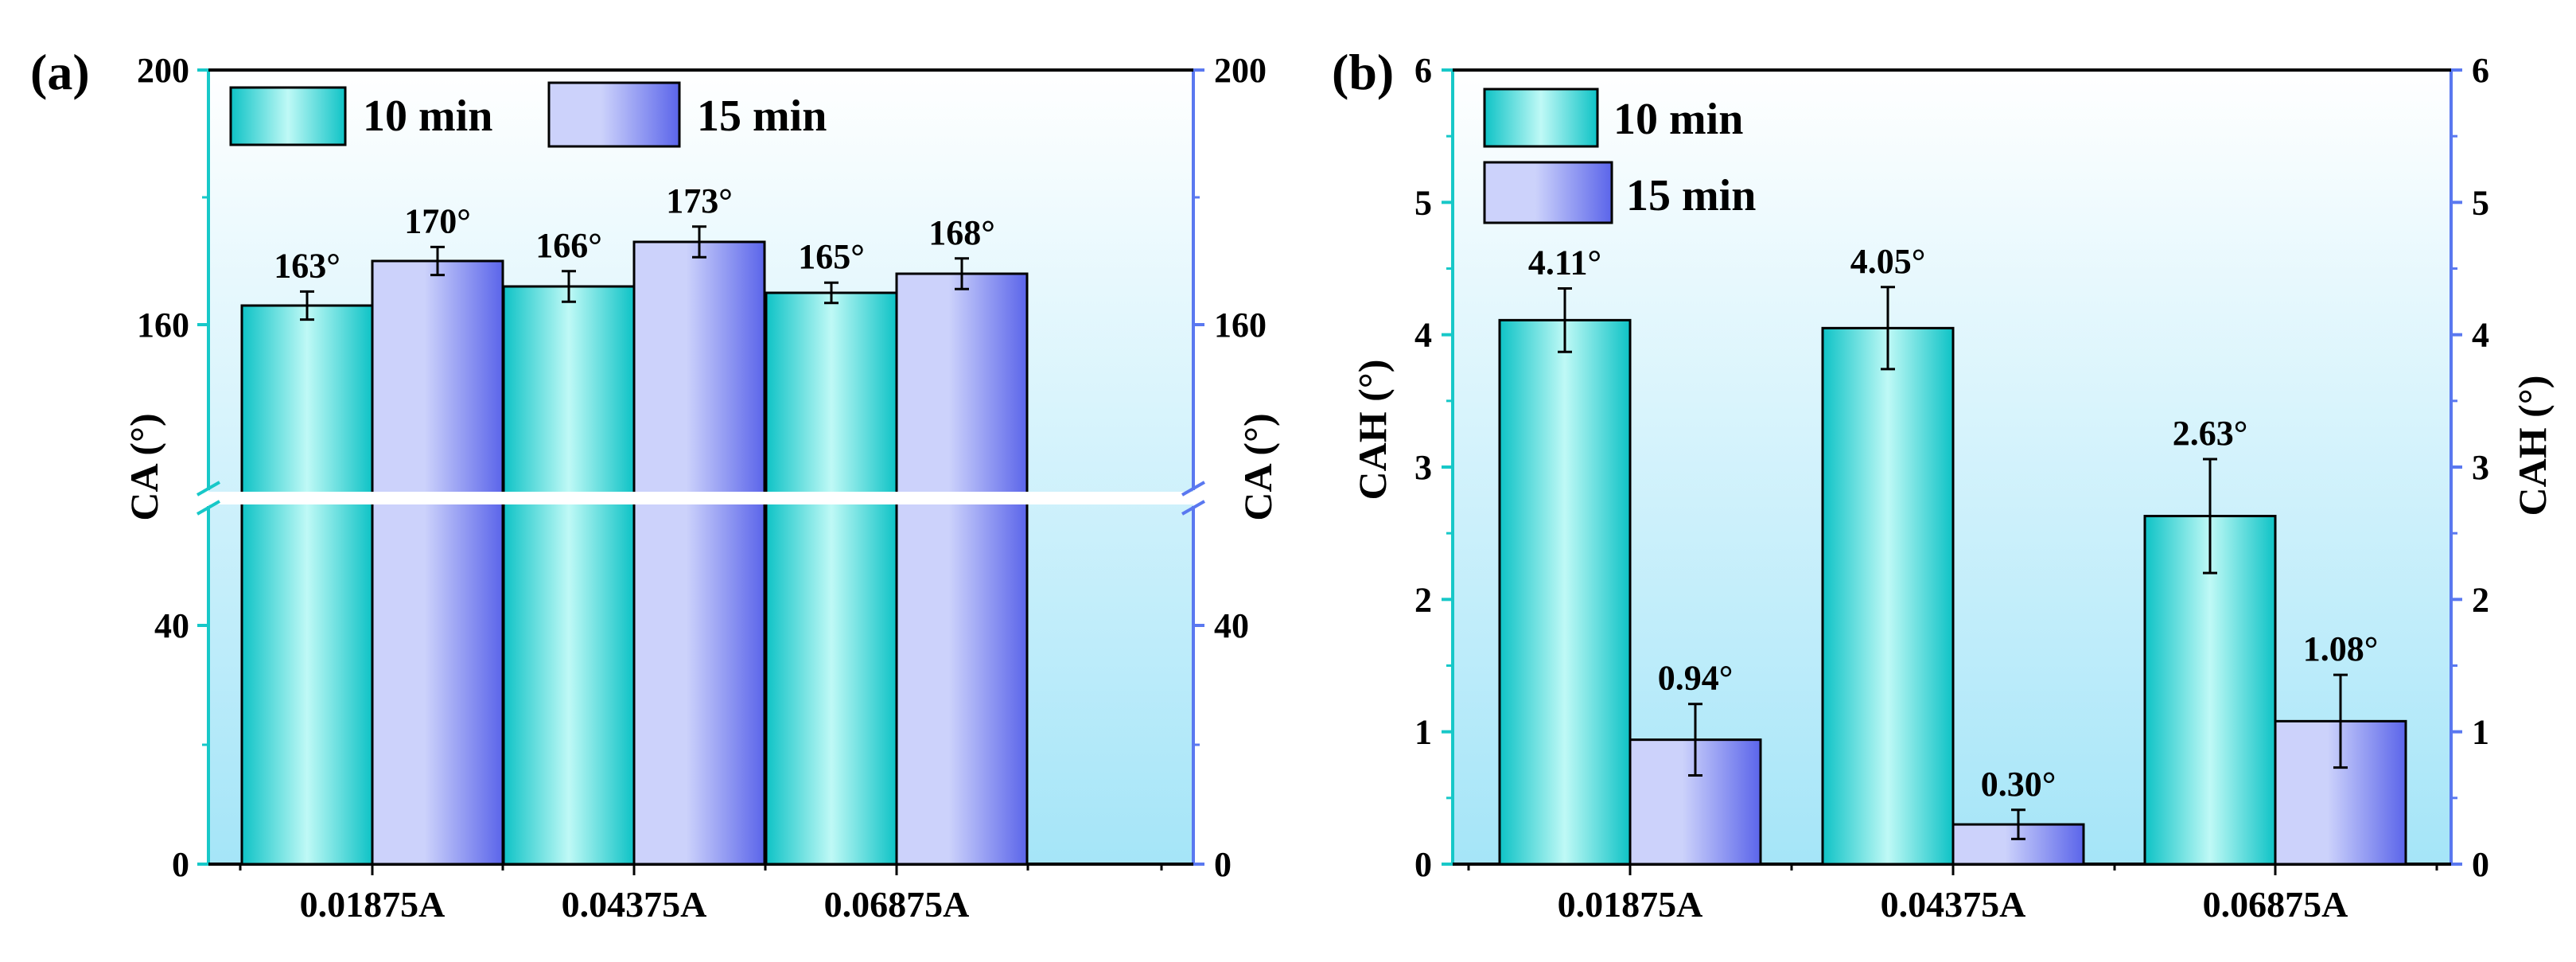 The width and height of the screenshot is (2576, 962). I want to click on b-error-bar-15min-0.04375A, so click(2018, 824).